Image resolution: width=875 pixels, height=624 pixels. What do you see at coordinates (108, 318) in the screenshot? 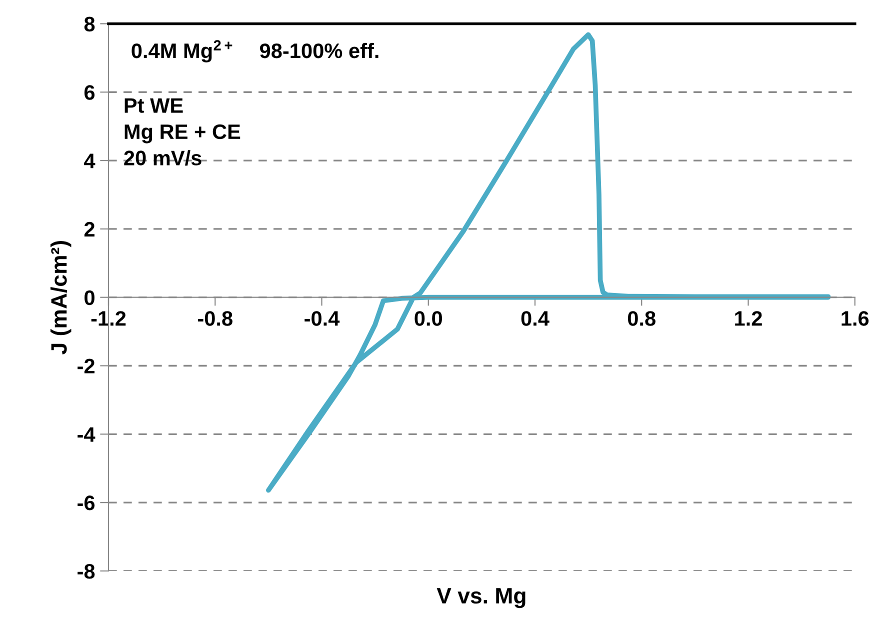
I see `x-tick-label: -1.2` at bounding box center [108, 318].